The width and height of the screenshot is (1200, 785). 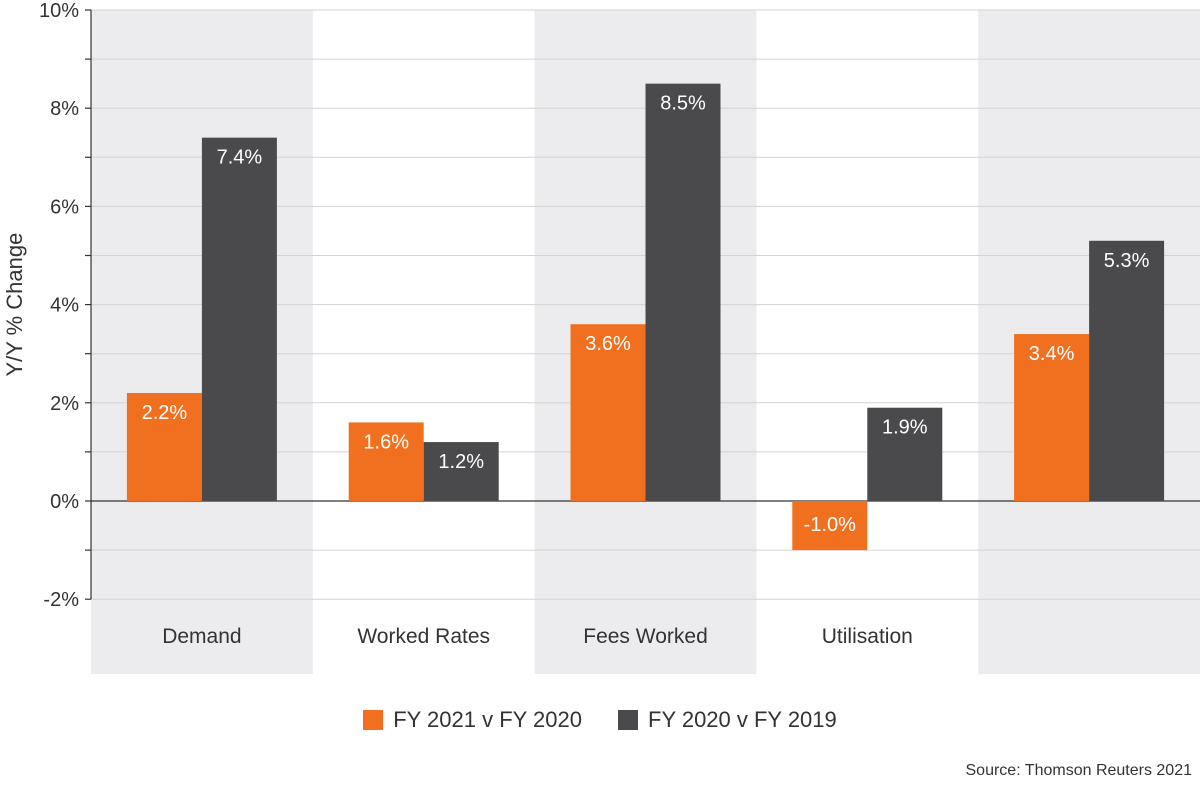 I want to click on y-tick-label: 6%, so click(x=64, y=207).